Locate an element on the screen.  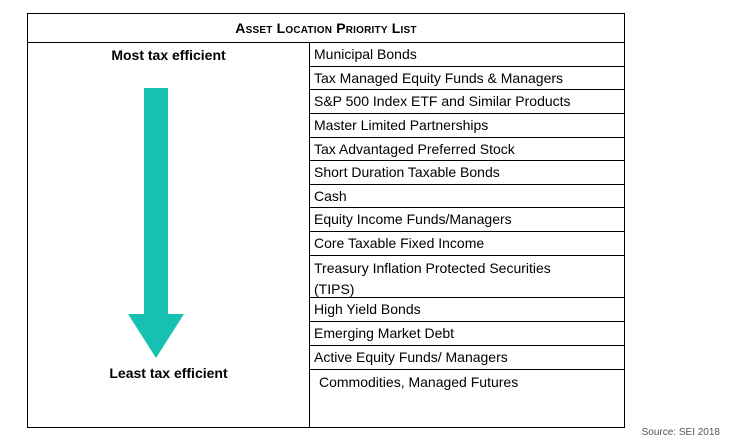
asset-row: Emerging Market Debt is located at coordinates (467, 334).